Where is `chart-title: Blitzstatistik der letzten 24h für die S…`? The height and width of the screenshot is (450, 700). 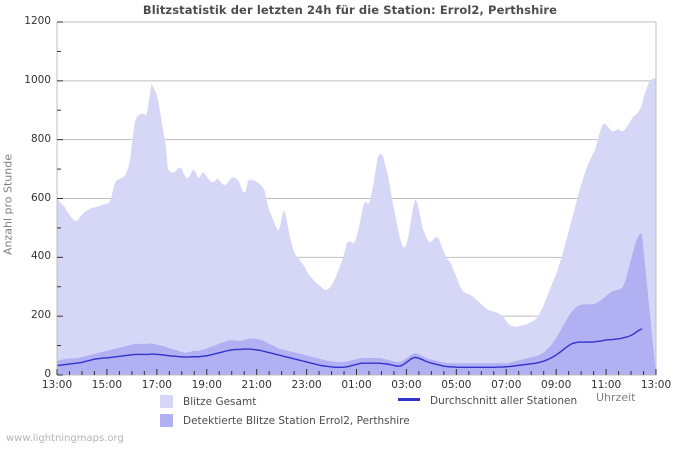 chart-title: Blitzstatistik der letzten 24h für die S… is located at coordinates (350, 10).